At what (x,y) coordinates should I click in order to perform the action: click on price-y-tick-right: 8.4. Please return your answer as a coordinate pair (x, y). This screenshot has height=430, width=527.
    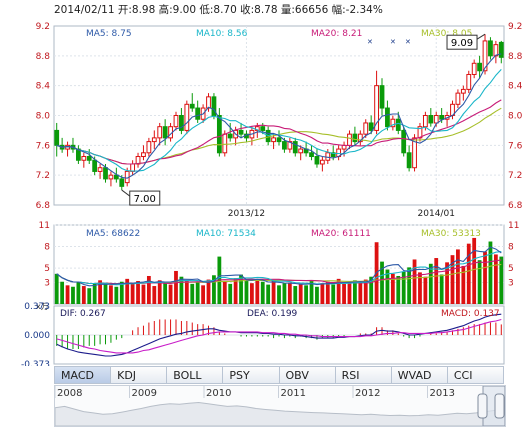
    Looking at the image, I should click on (515, 87).